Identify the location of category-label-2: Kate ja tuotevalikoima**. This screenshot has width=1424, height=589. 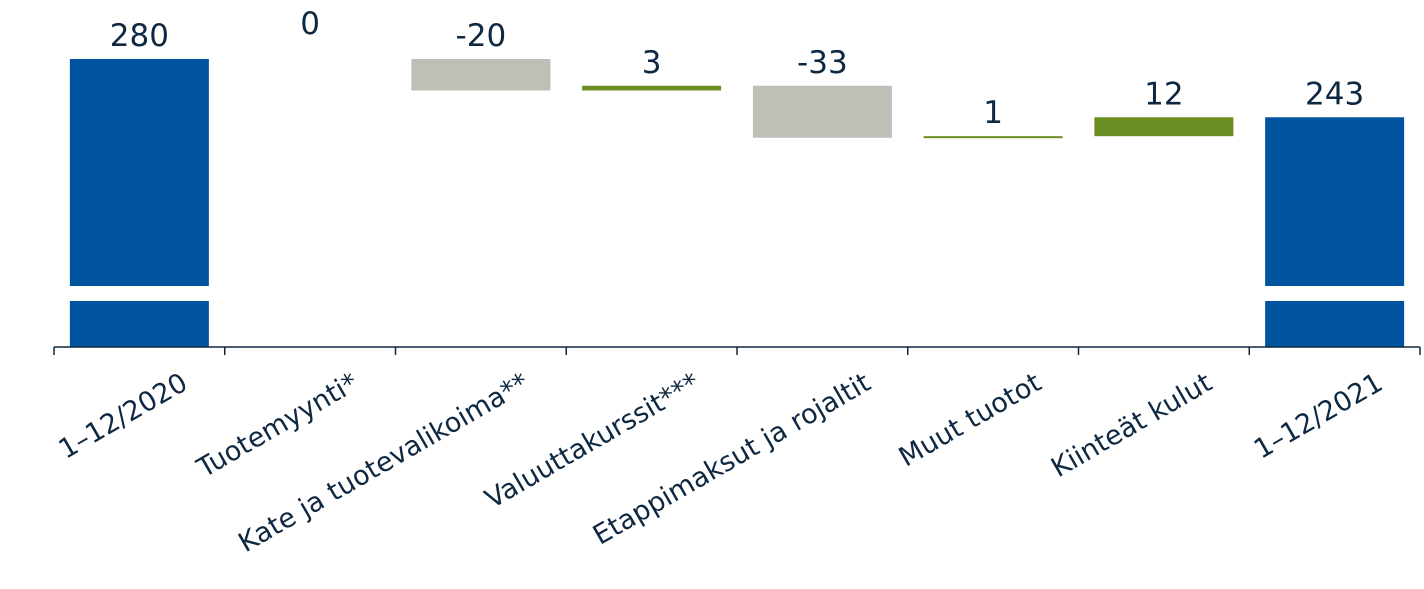
(383, 463).